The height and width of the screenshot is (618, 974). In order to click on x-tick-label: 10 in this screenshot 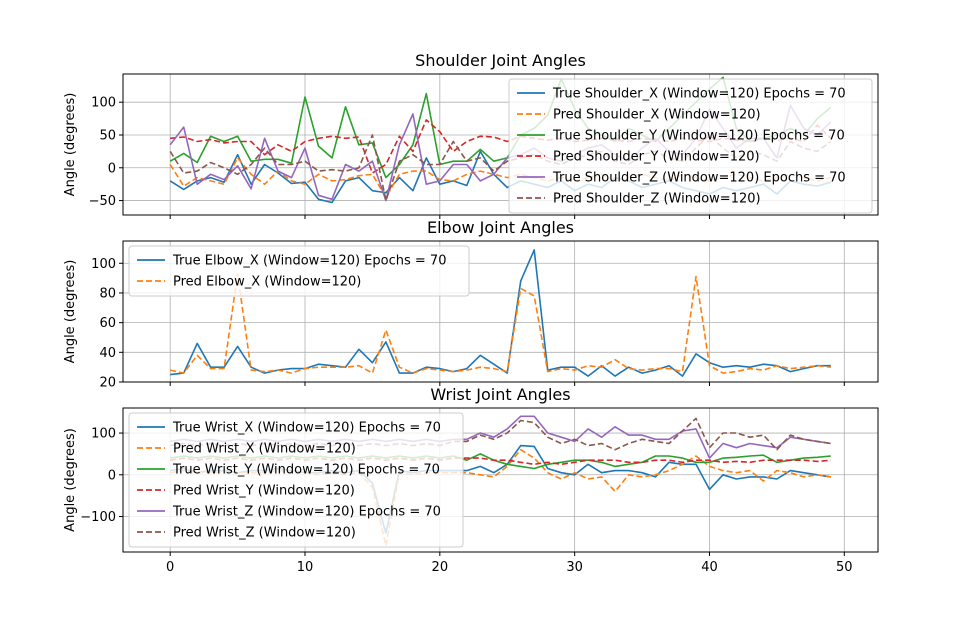, I will do `click(305, 567)`.